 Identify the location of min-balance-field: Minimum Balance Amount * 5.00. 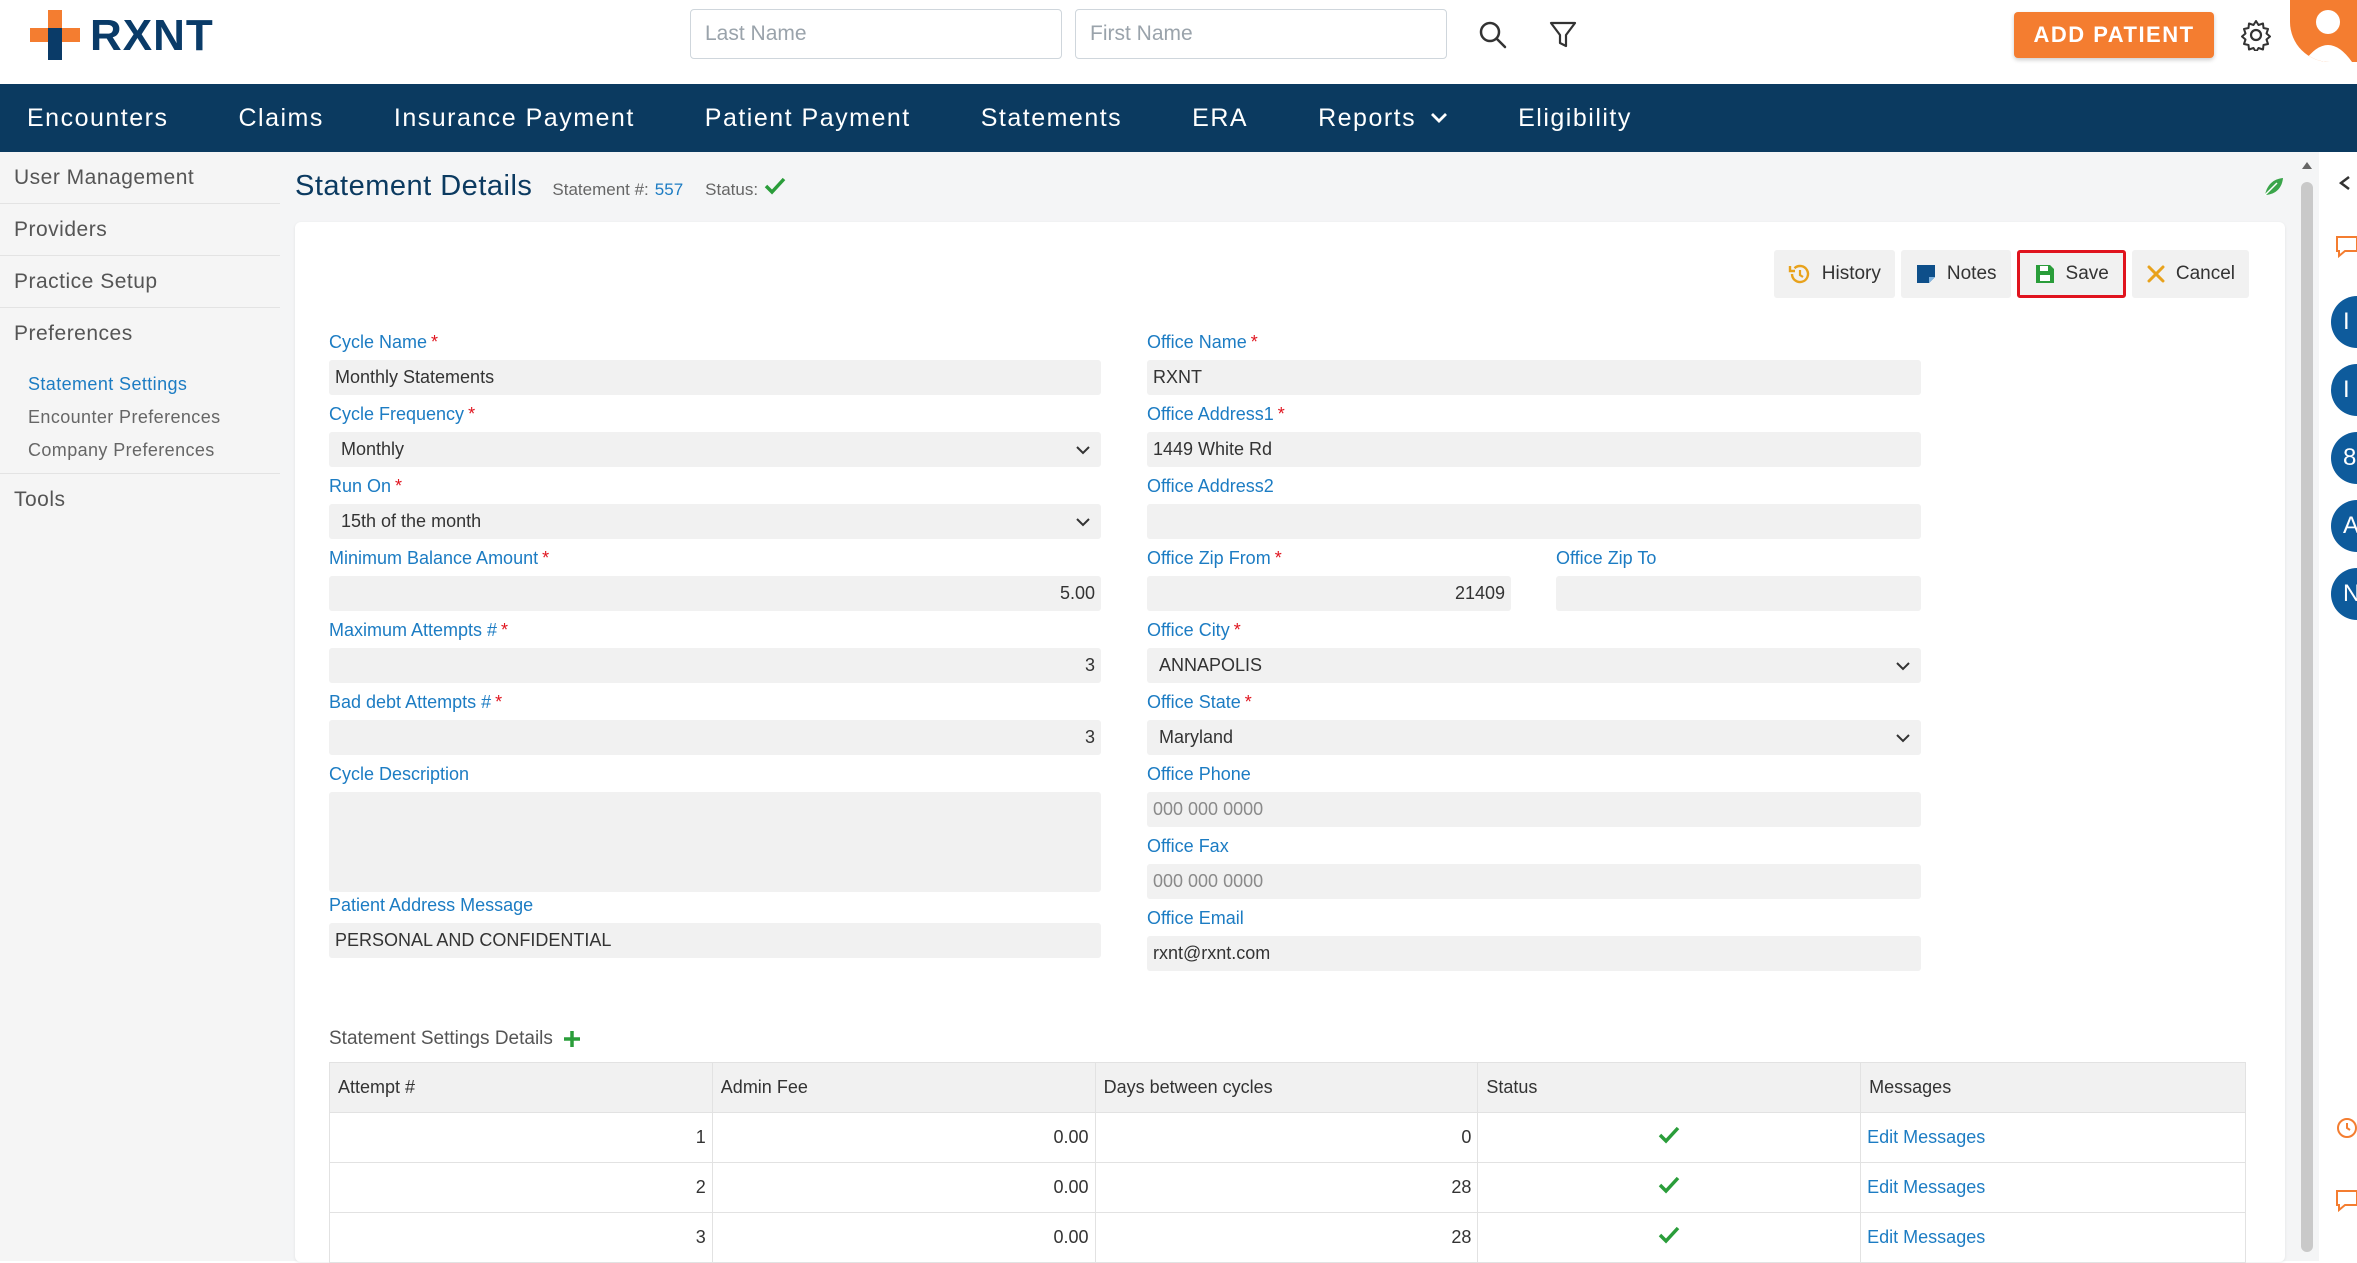
(715, 579).